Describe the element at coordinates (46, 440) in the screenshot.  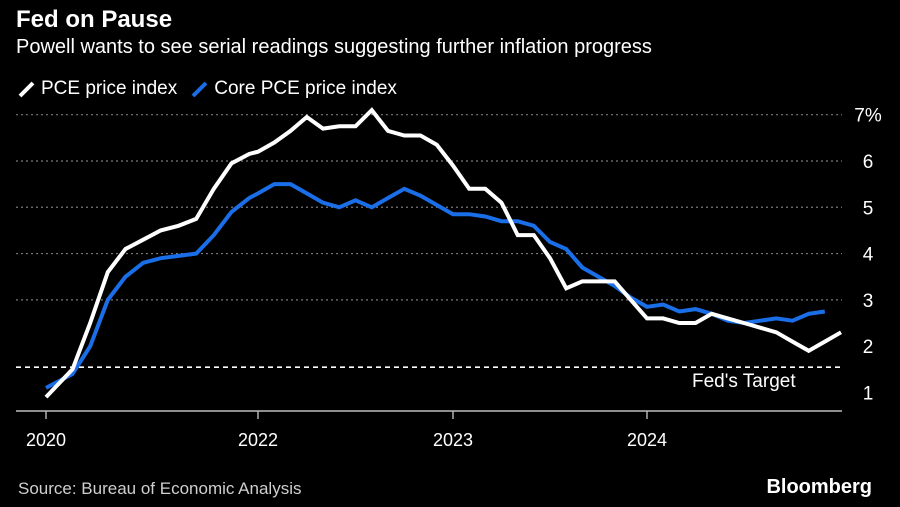
I see `x-tick-label: 2020` at that location.